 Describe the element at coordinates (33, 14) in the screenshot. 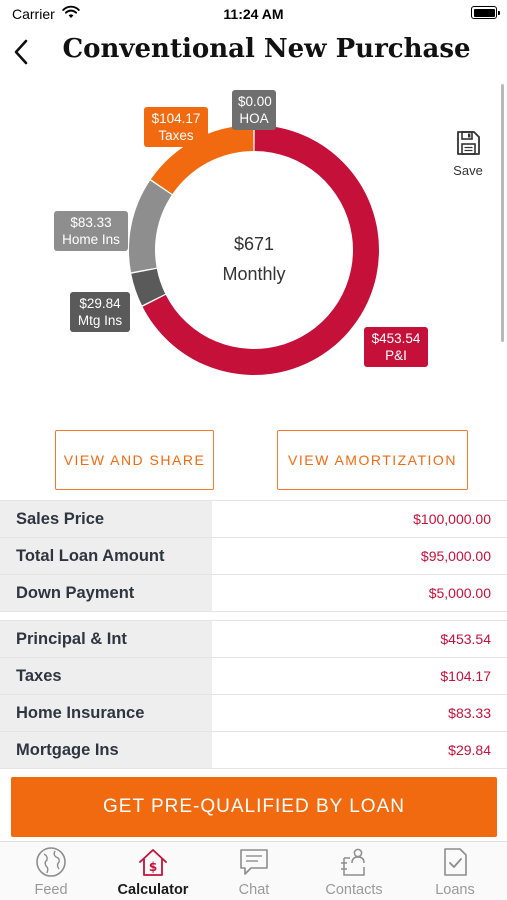

I see `carrier-label: Carrier` at that location.